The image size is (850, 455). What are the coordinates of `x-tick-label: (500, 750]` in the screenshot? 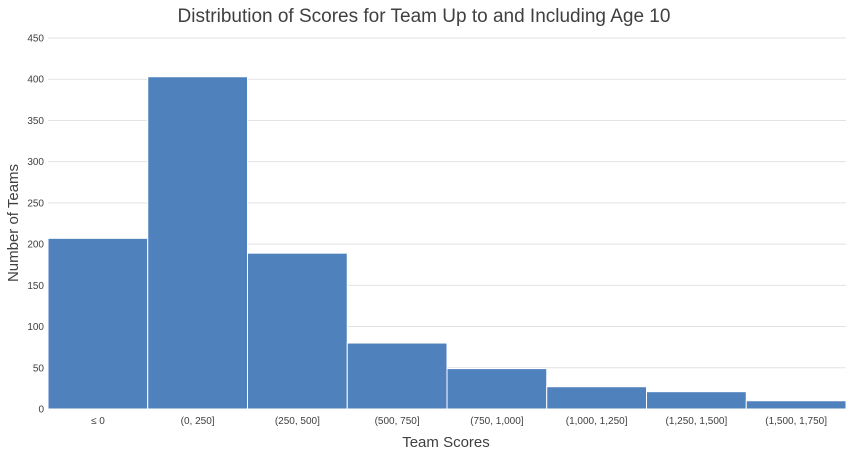 It's located at (397, 421).